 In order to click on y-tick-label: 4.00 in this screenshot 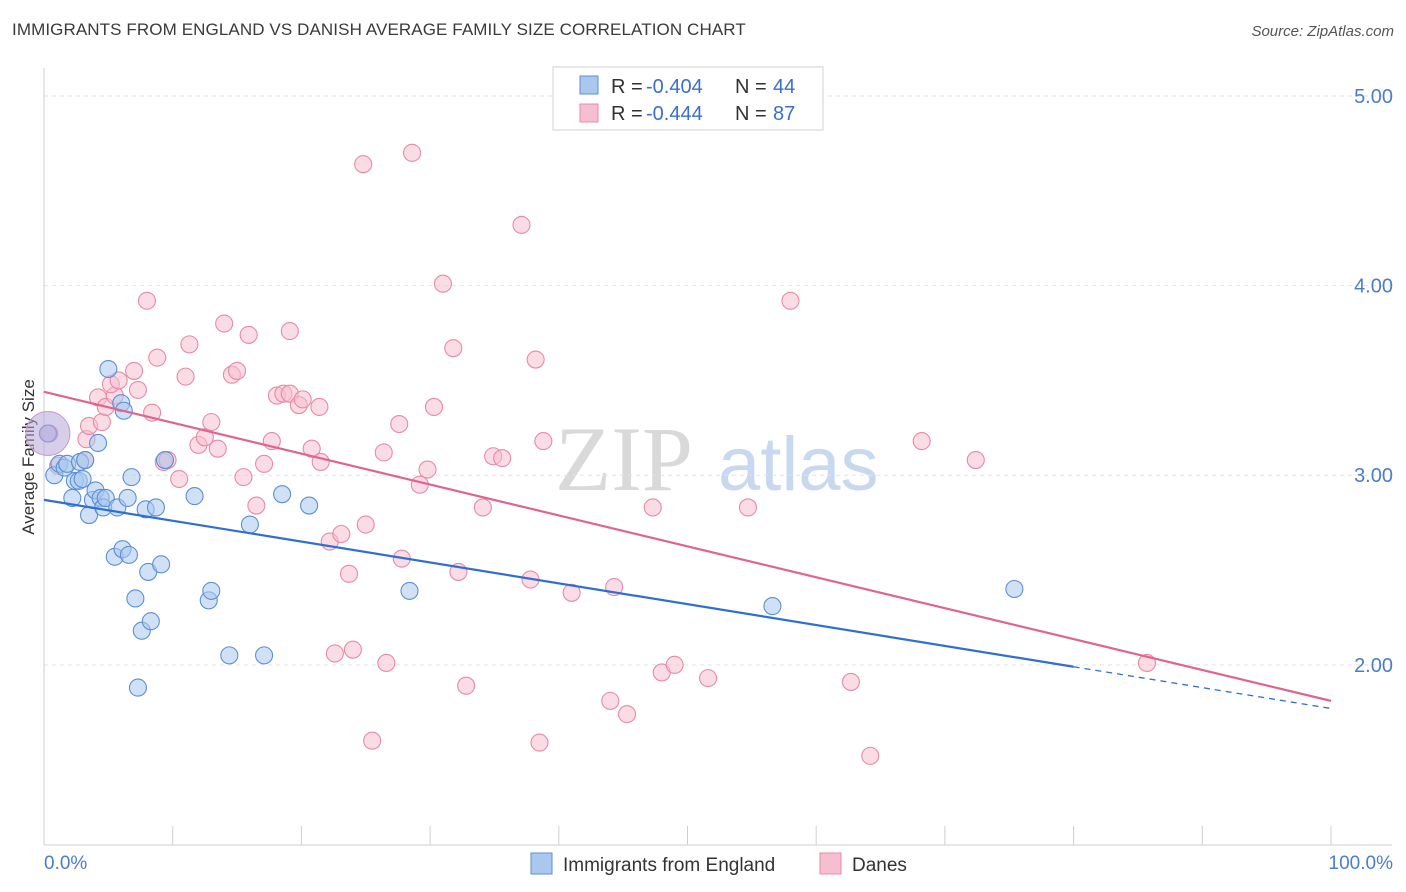, I will do `click(1373, 287)`.